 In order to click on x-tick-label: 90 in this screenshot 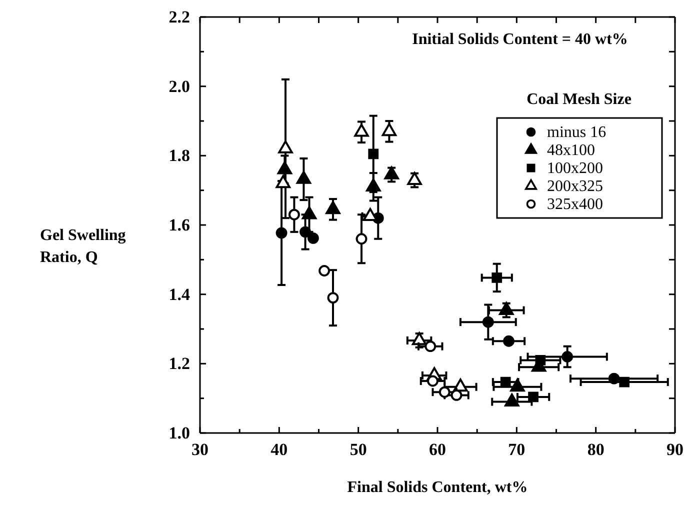, I will do `click(675, 450)`.